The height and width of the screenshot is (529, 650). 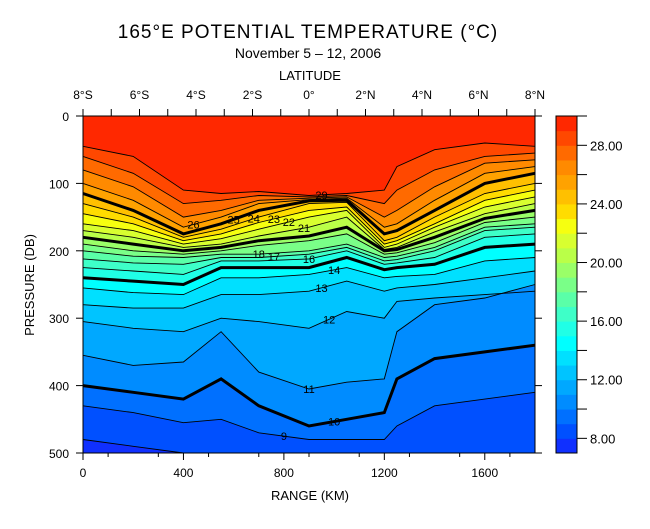 What do you see at coordinates (274, 258) in the screenshot?
I see `contour-label: 17` at bounding box center [274, 258].